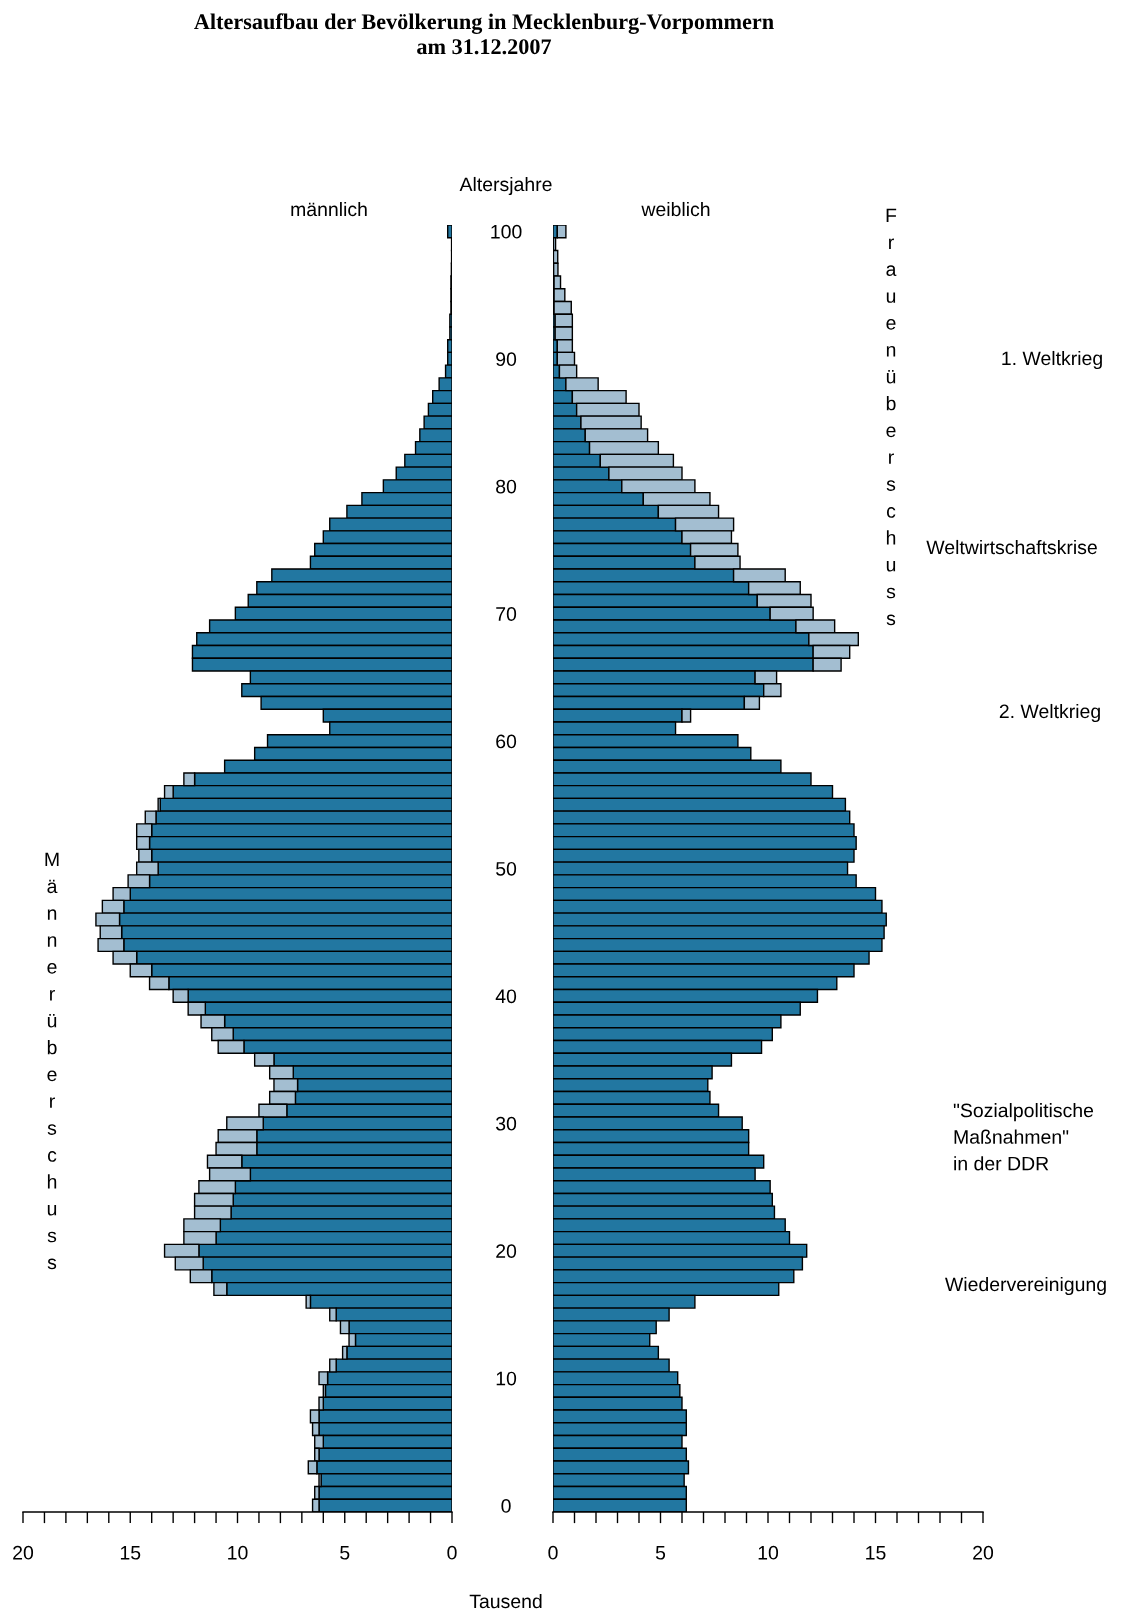 Image resolution: width=1135 pixels, height=1621 pixels. Describe the element at coordinates (1052, 360) in the screenshot. I see `text: 1. Weltkrieg` at that location.